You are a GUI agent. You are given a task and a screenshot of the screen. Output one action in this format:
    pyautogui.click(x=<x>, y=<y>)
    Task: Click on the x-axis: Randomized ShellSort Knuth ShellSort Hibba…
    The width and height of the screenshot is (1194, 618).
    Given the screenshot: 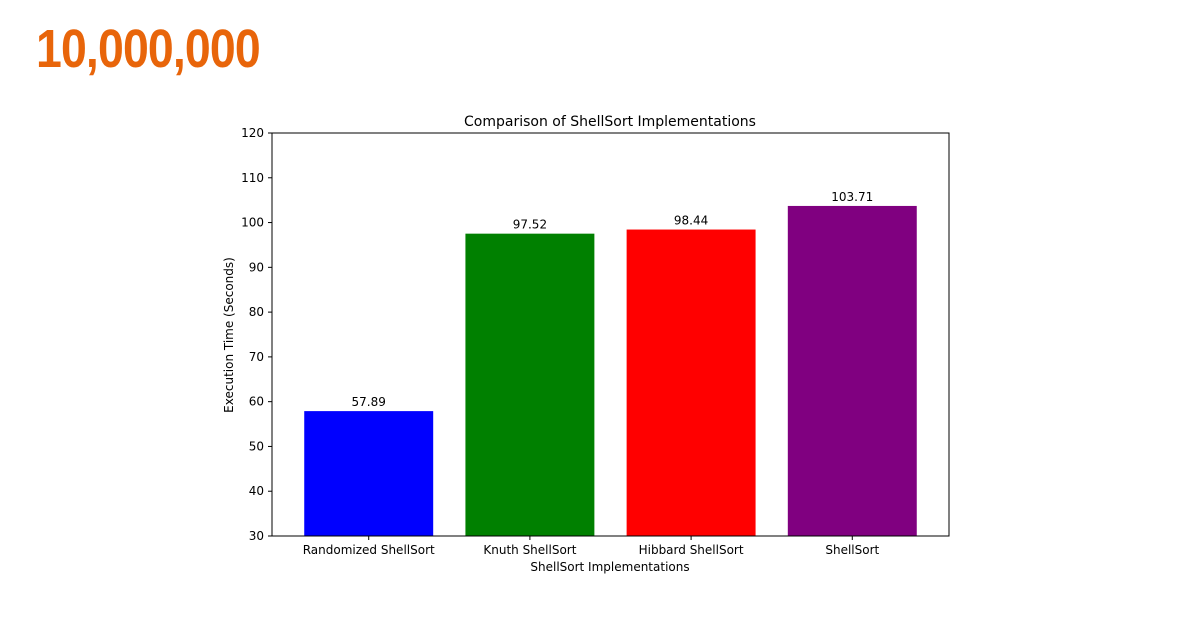 What is the action you would take?
    pyautogui.click(x=591, y=546)
    